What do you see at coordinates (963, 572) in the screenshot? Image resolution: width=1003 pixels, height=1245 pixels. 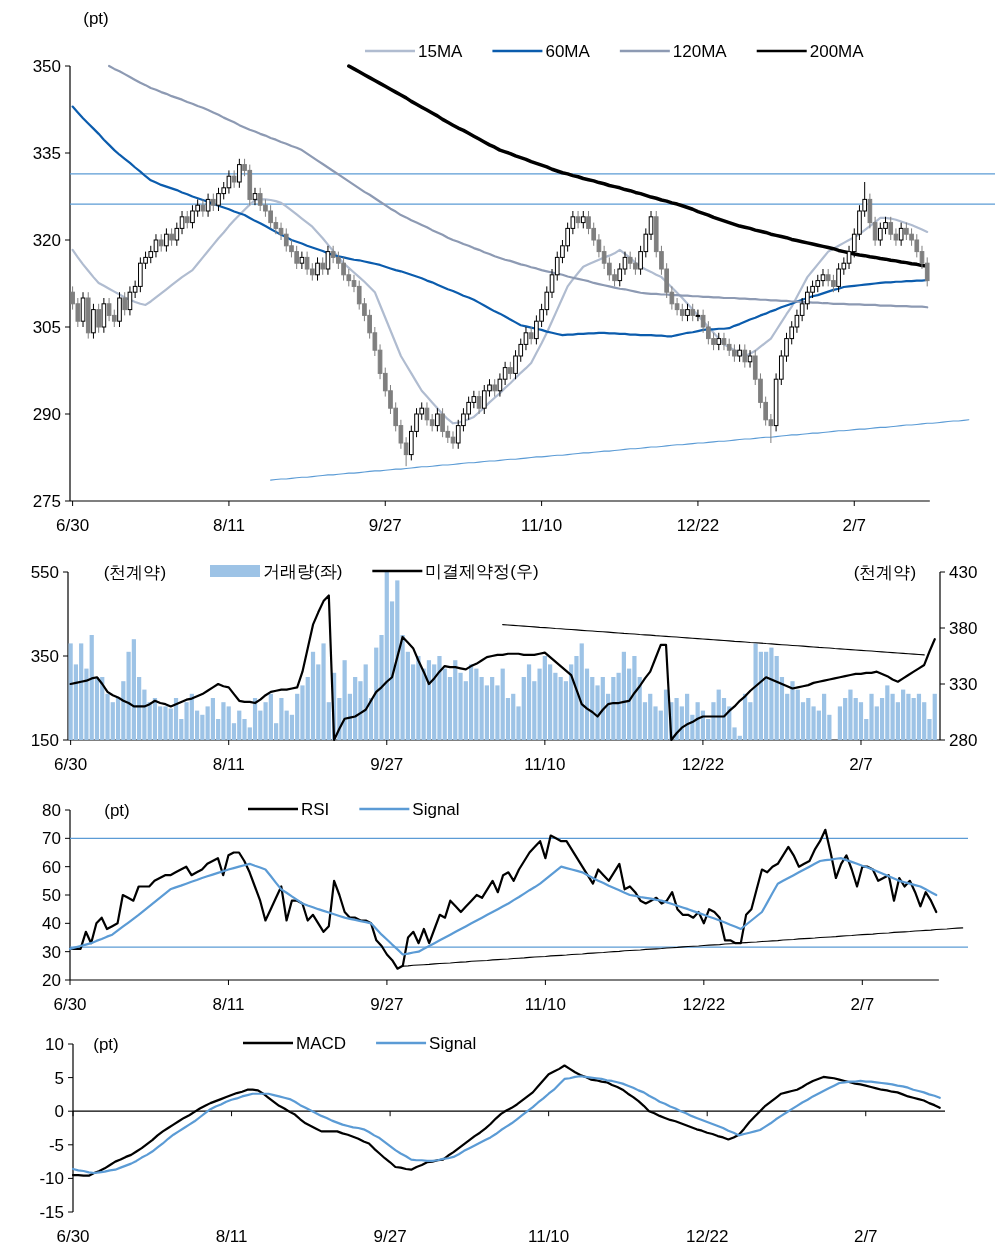 I see `y2-tick: 430` at bounding box center [963, 572].